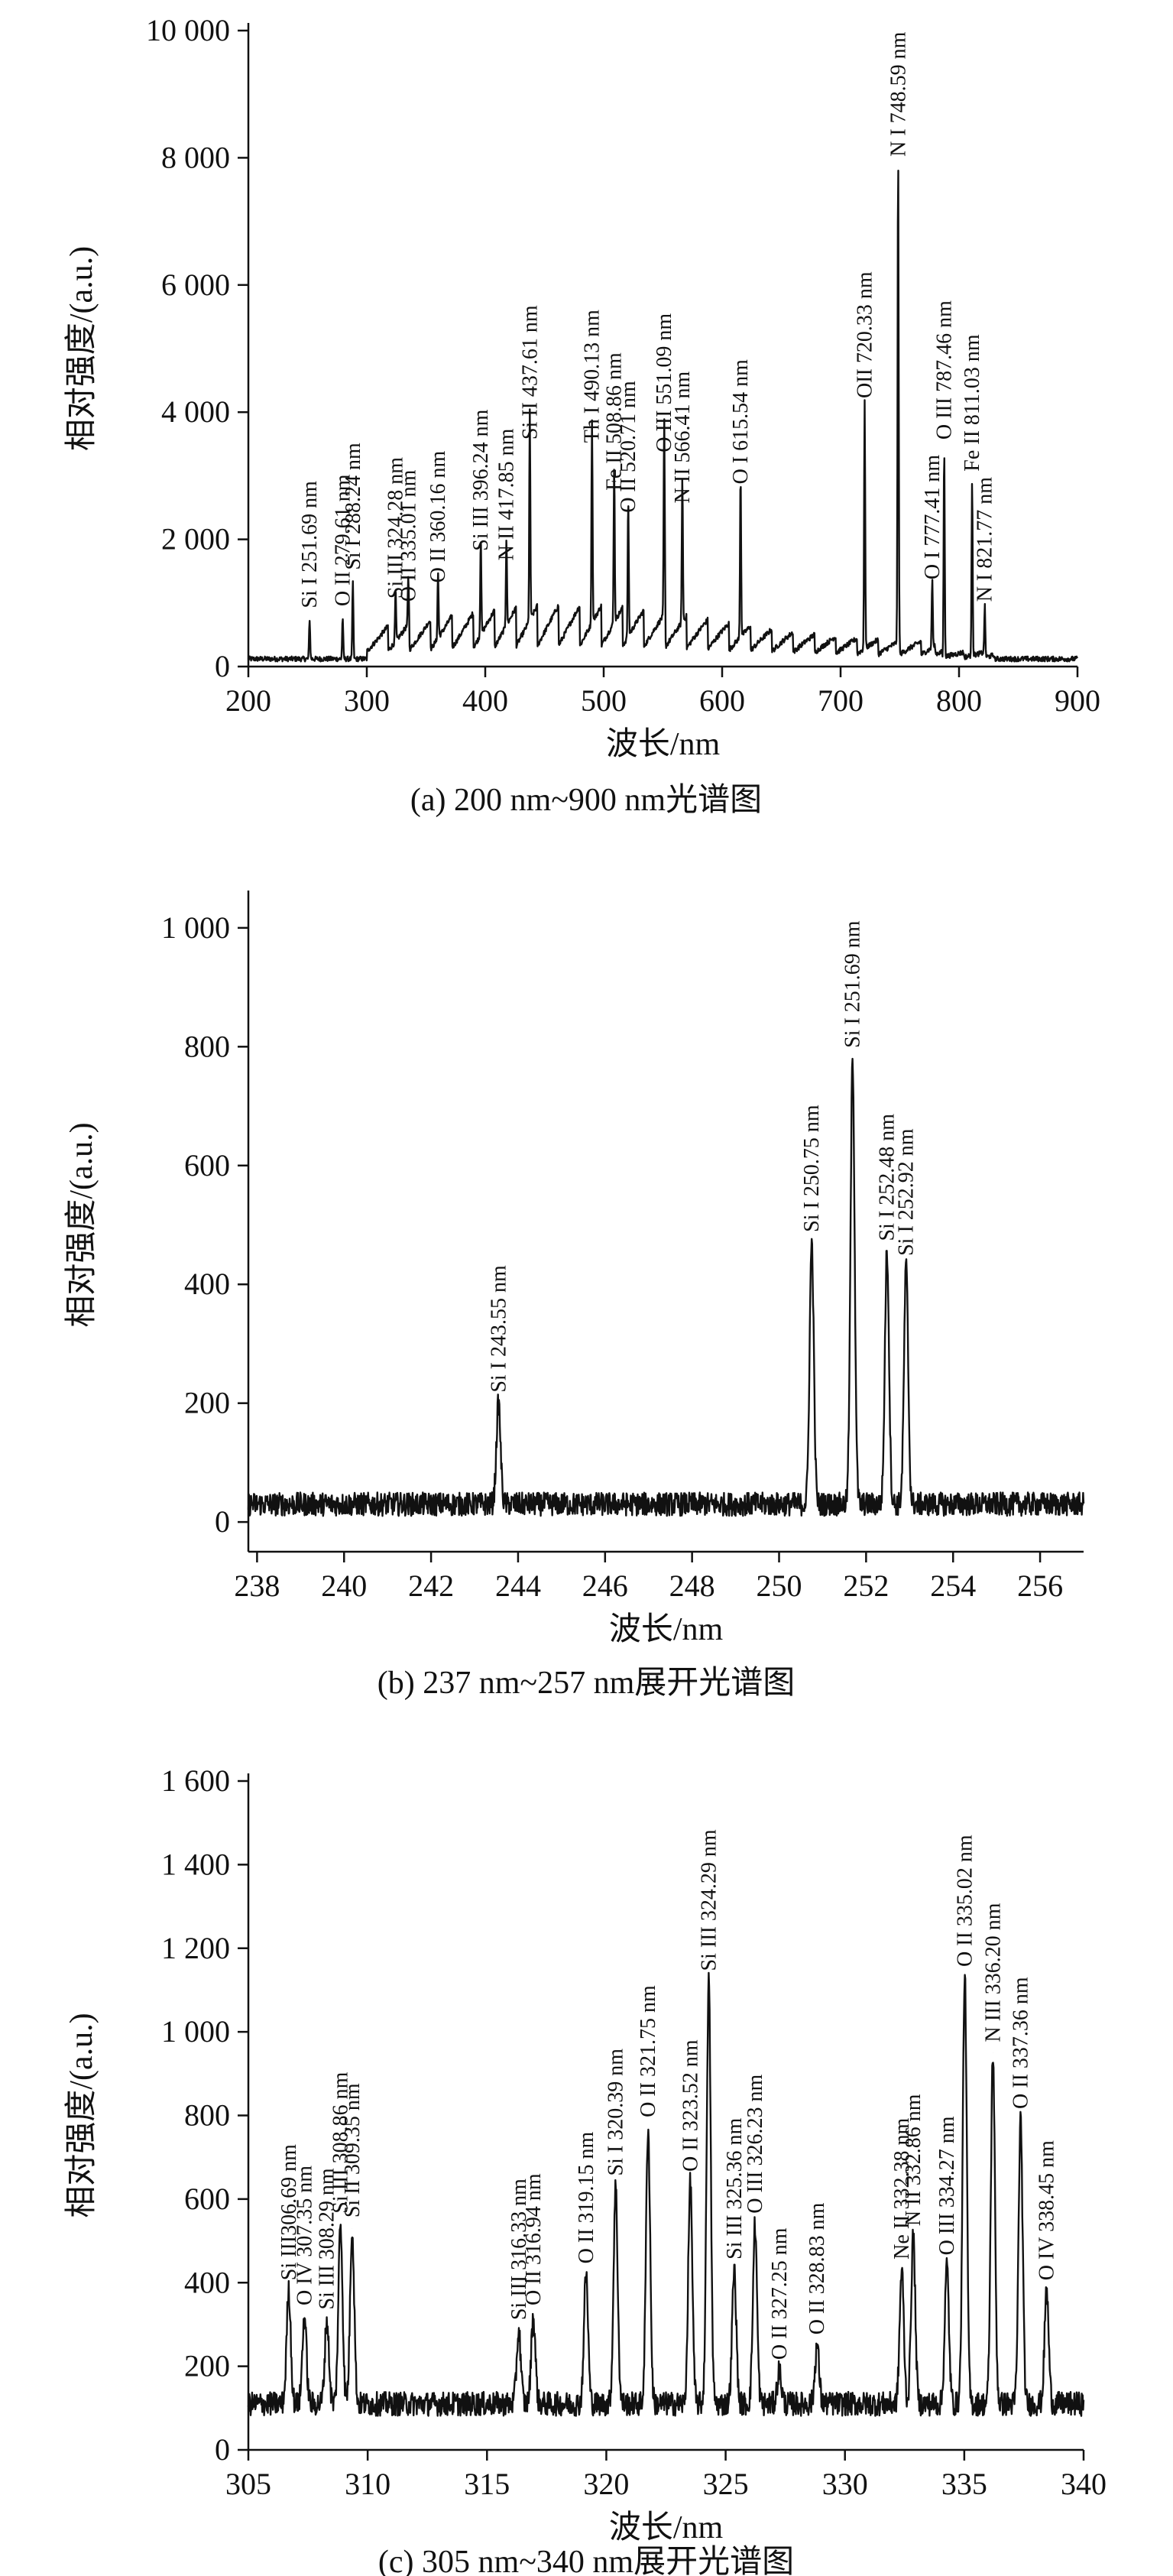  Describe the element at coordinates (195, 1948) in the screenshot. I see `y-tick-label: 1 200` at that location.